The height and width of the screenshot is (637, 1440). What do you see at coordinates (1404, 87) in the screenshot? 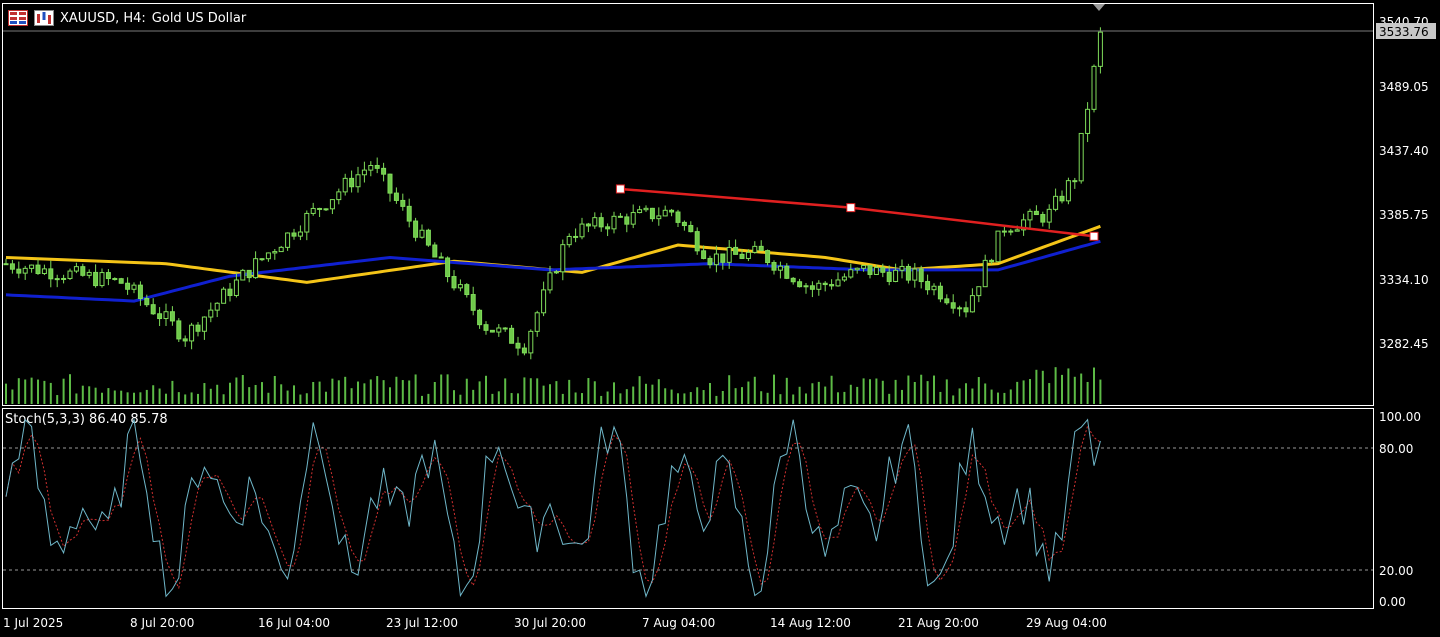
I see `price-label: 3489.05` at bounding box center [1404, 87].